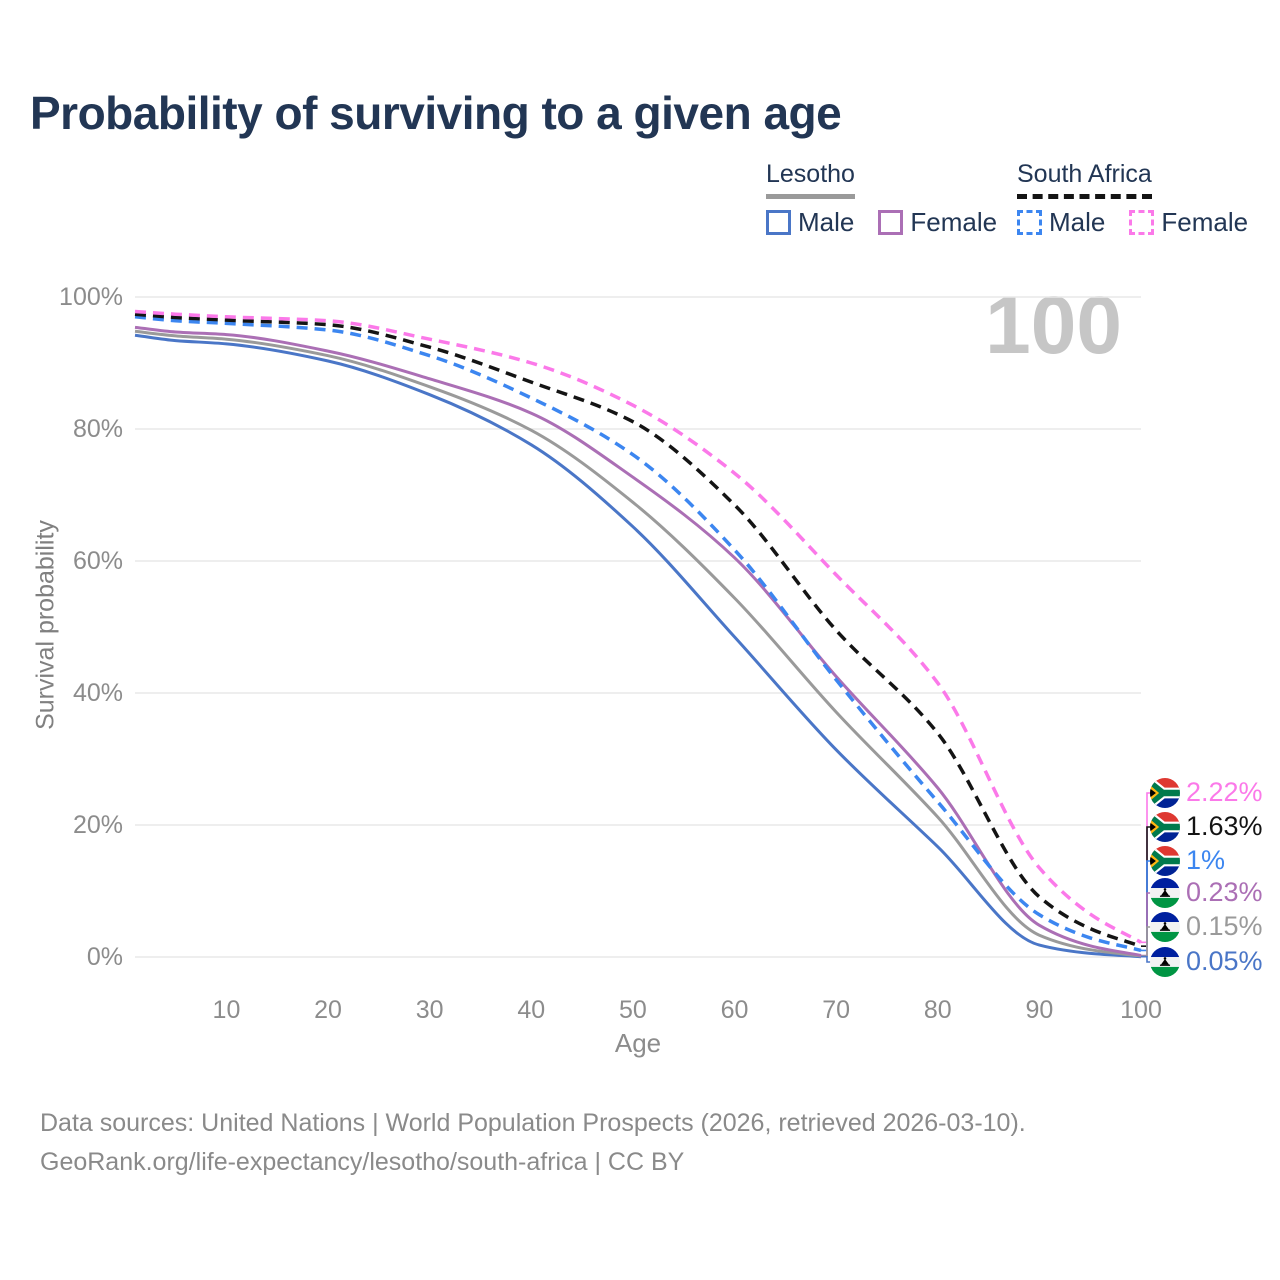  What do you see at coordinates (638, 1043) in the screenshot?
I see `x-axis-title: Age` at bounding box center [638, 1043].